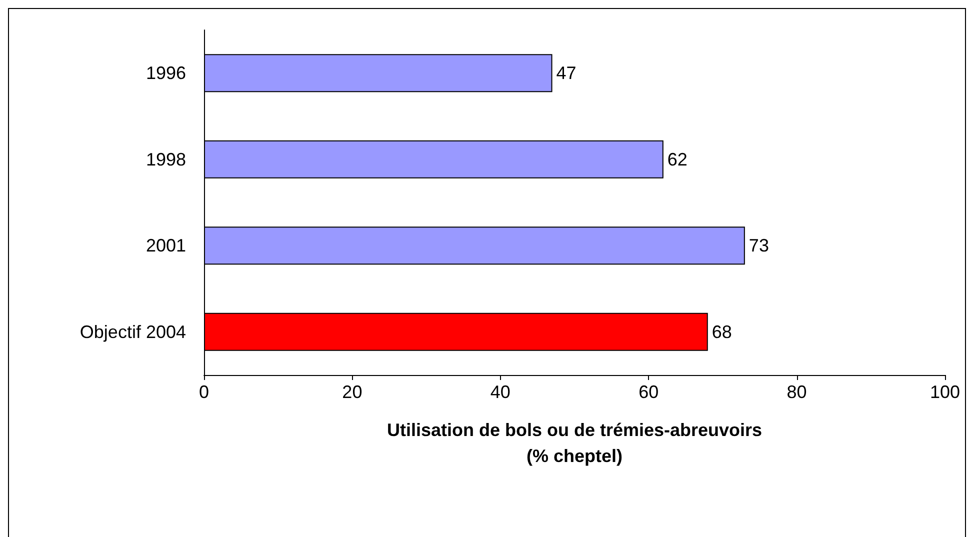 This screenshot has height=537, width=977. Describe the element at coordinates (166, 159) in the screenshot. I see `y-tick-label: 1998` at that location.